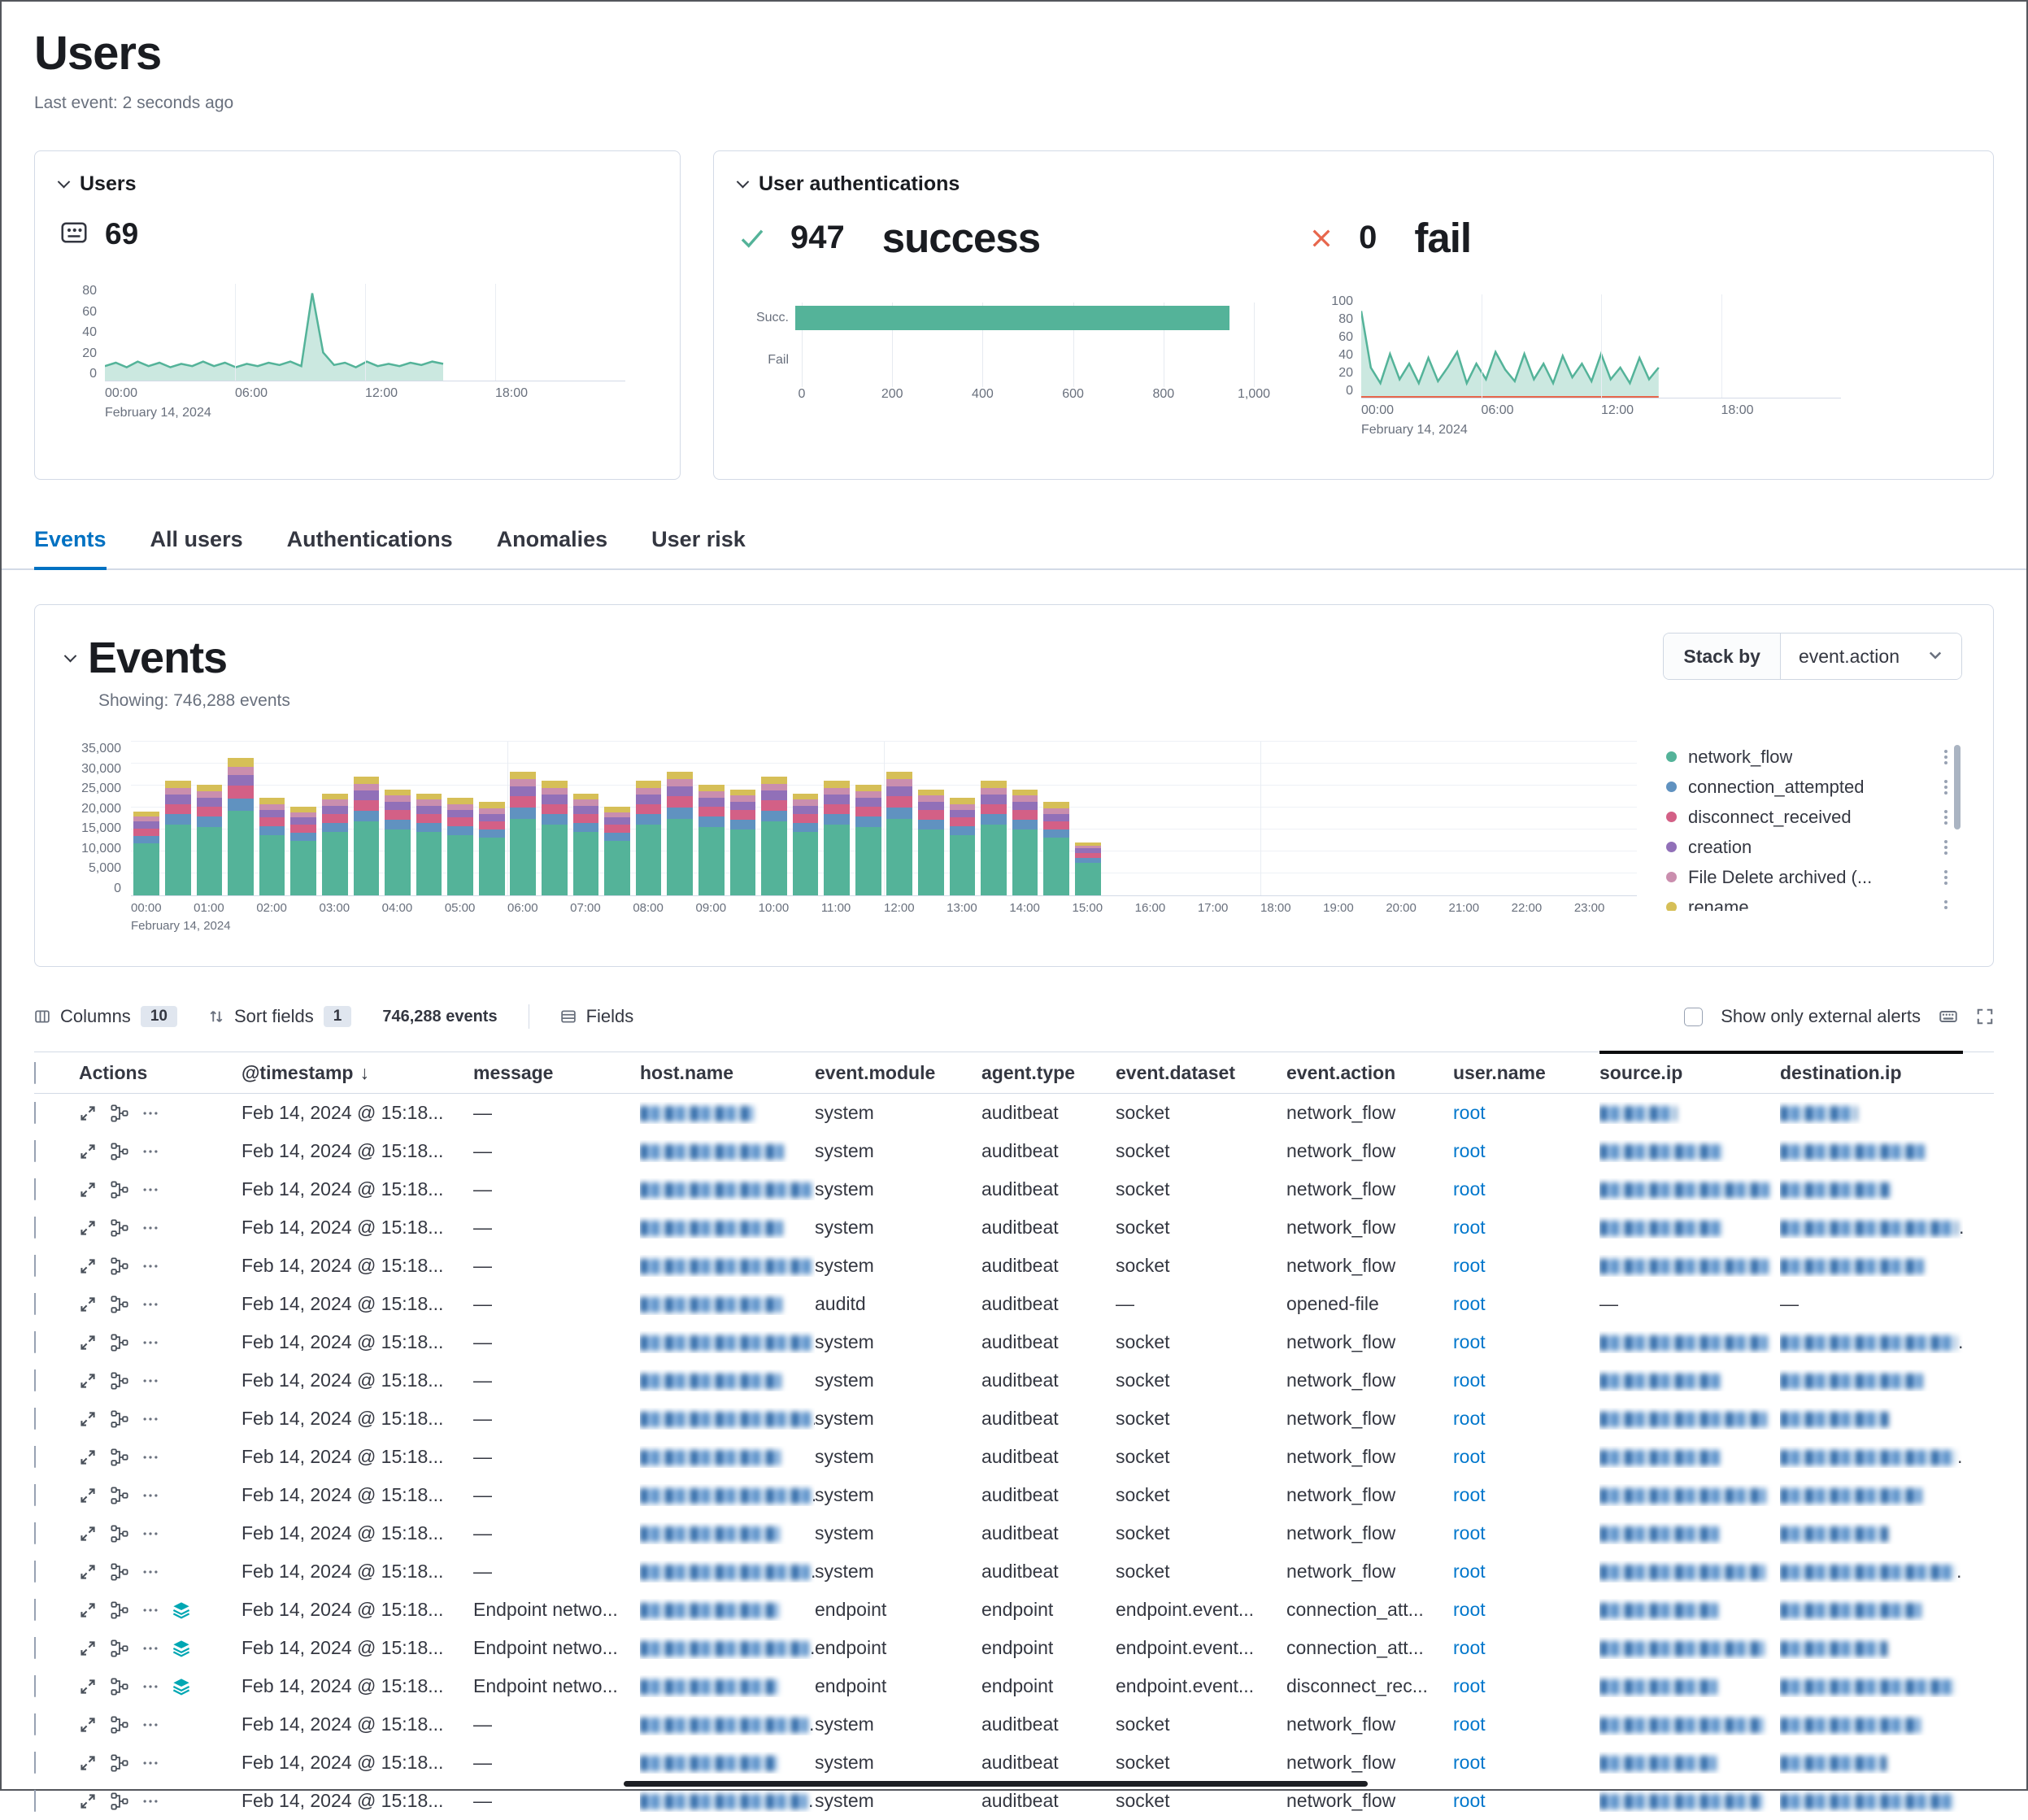  Describe the element at coordinates (1814, 757) in the screenshot. I see `legend-item: network_flow` at that location.